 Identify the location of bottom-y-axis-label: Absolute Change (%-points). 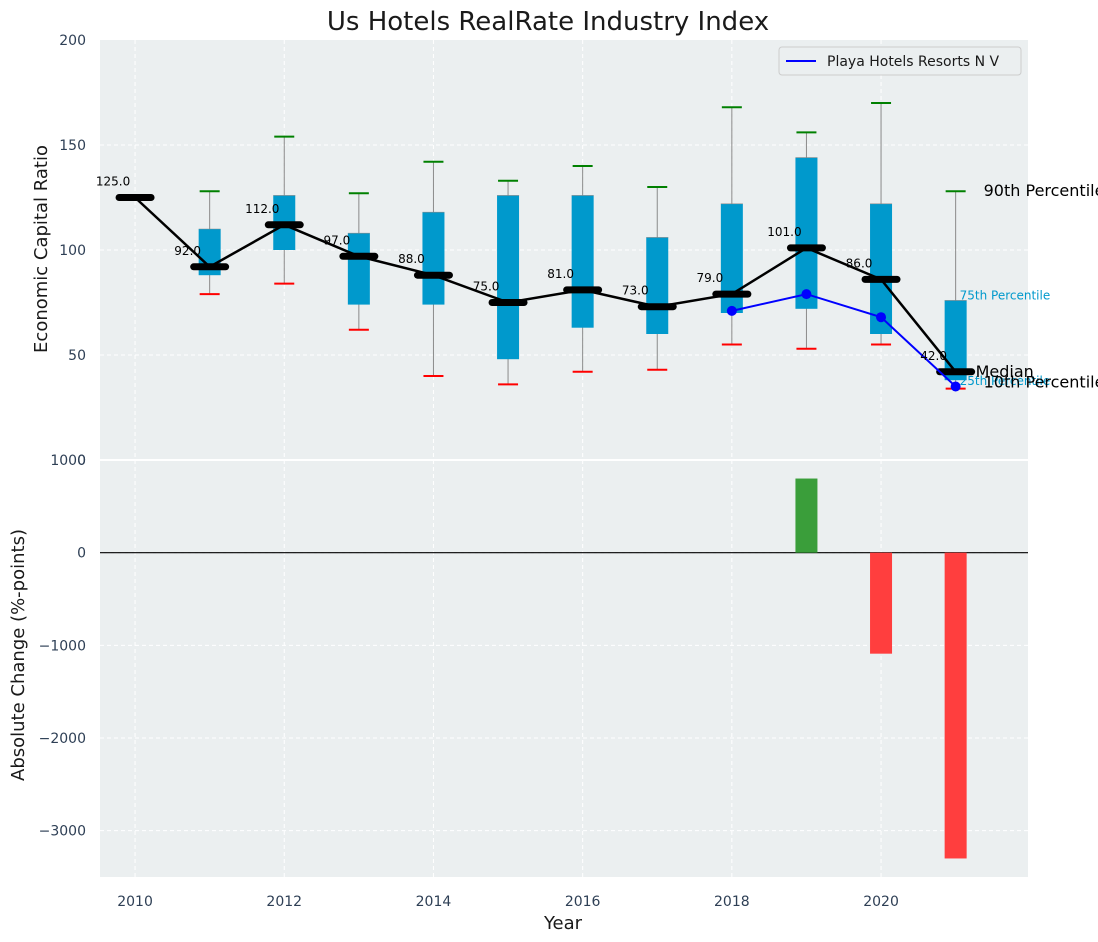
(18, 655).